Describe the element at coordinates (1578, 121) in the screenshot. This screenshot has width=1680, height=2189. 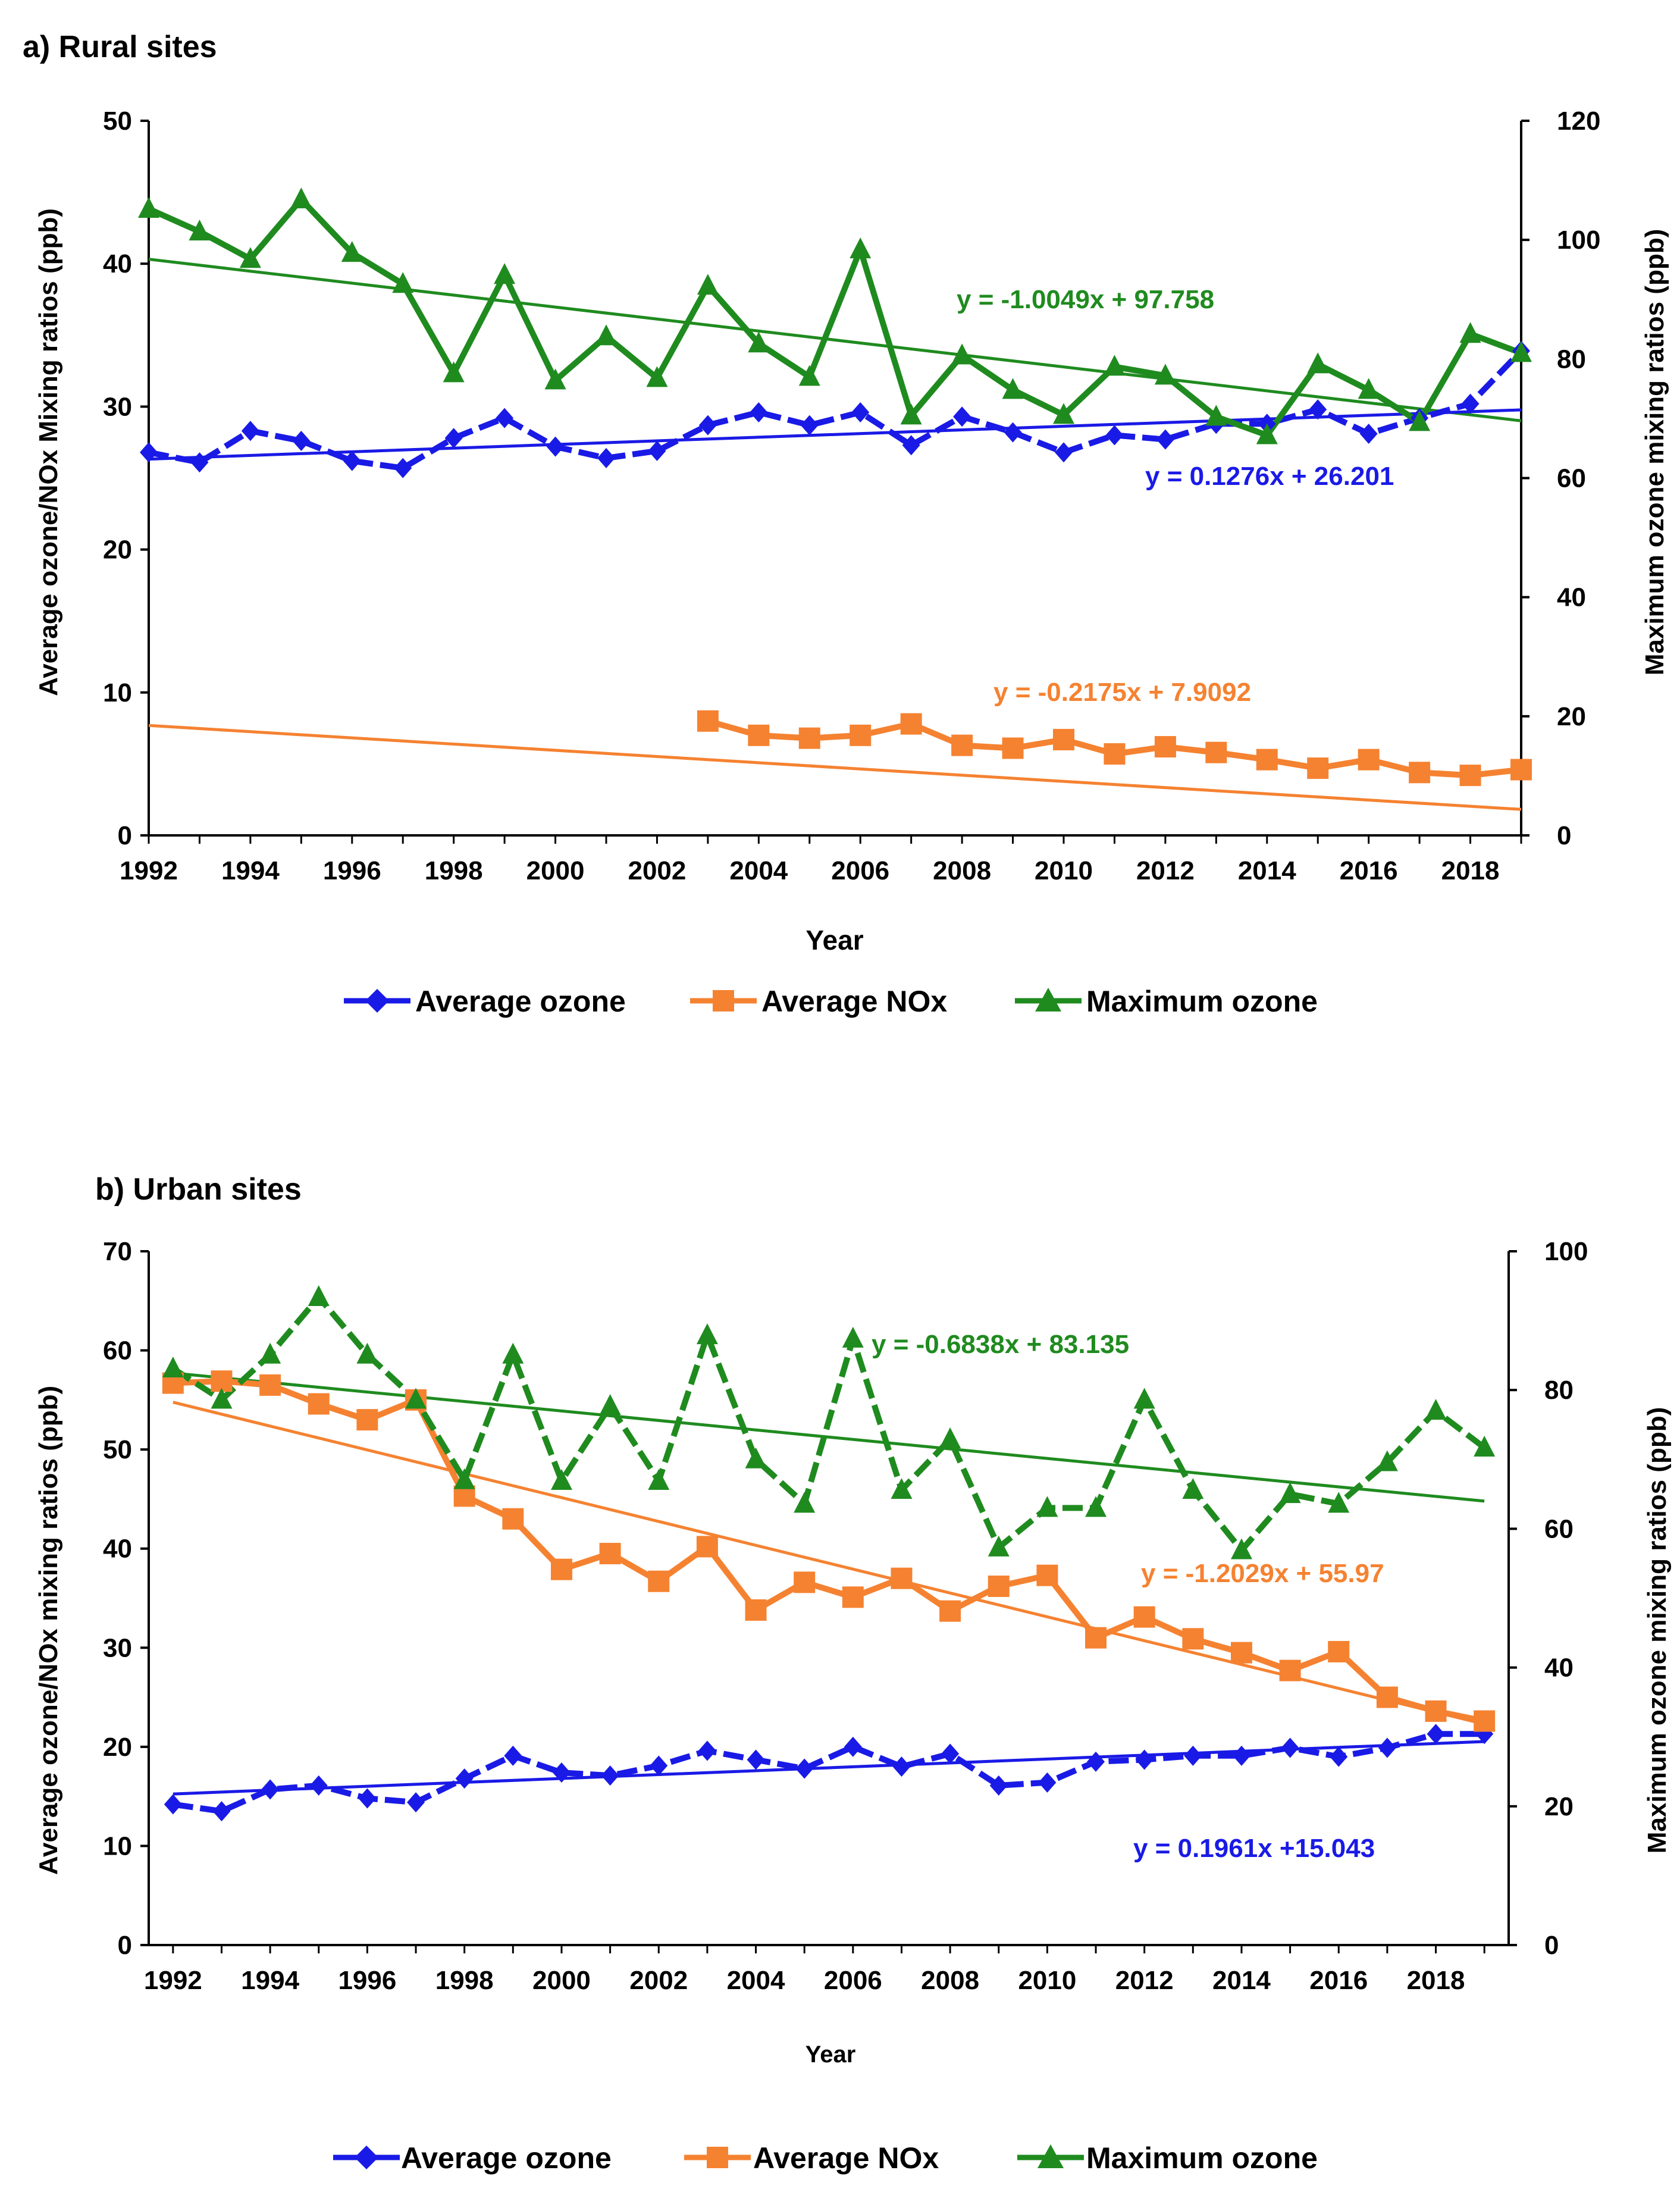
I see `y-right-tick-label: 120` at that location.